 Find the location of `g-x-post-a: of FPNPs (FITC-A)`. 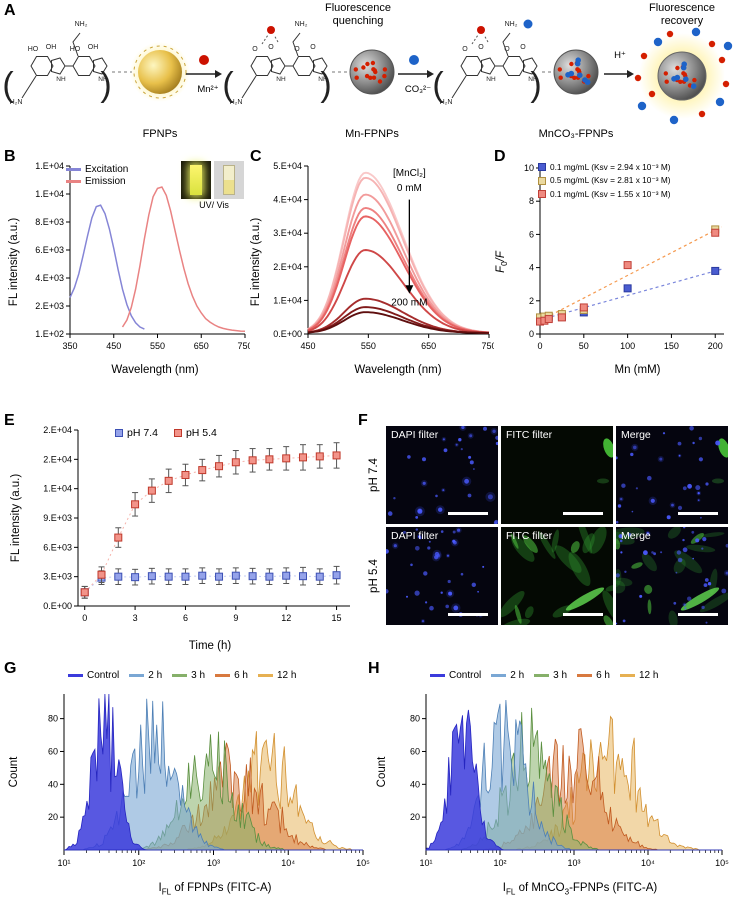

g-x-post-a: of FPNPs (FITC-A) is located at coordinates (221, 888).